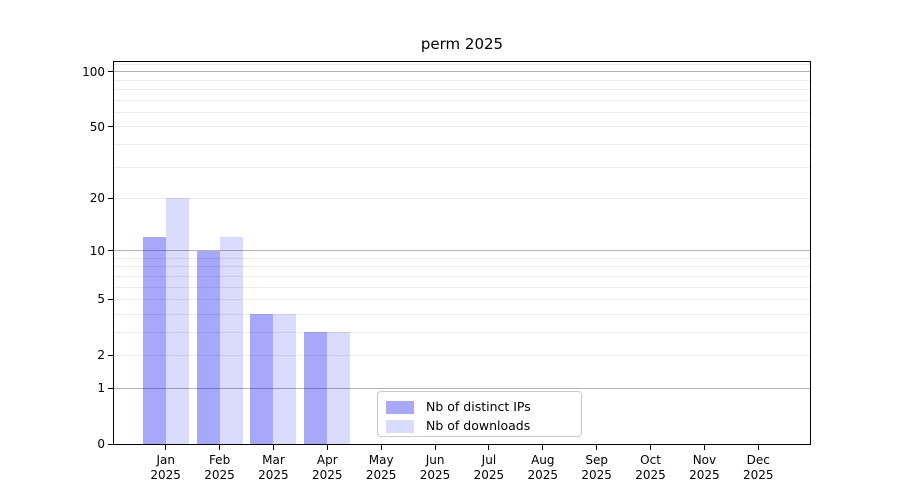  What do you see at coordinates (231, 340) in the screenshot?
I see `bar-downloads-feb` at bounding box center [231, 340].